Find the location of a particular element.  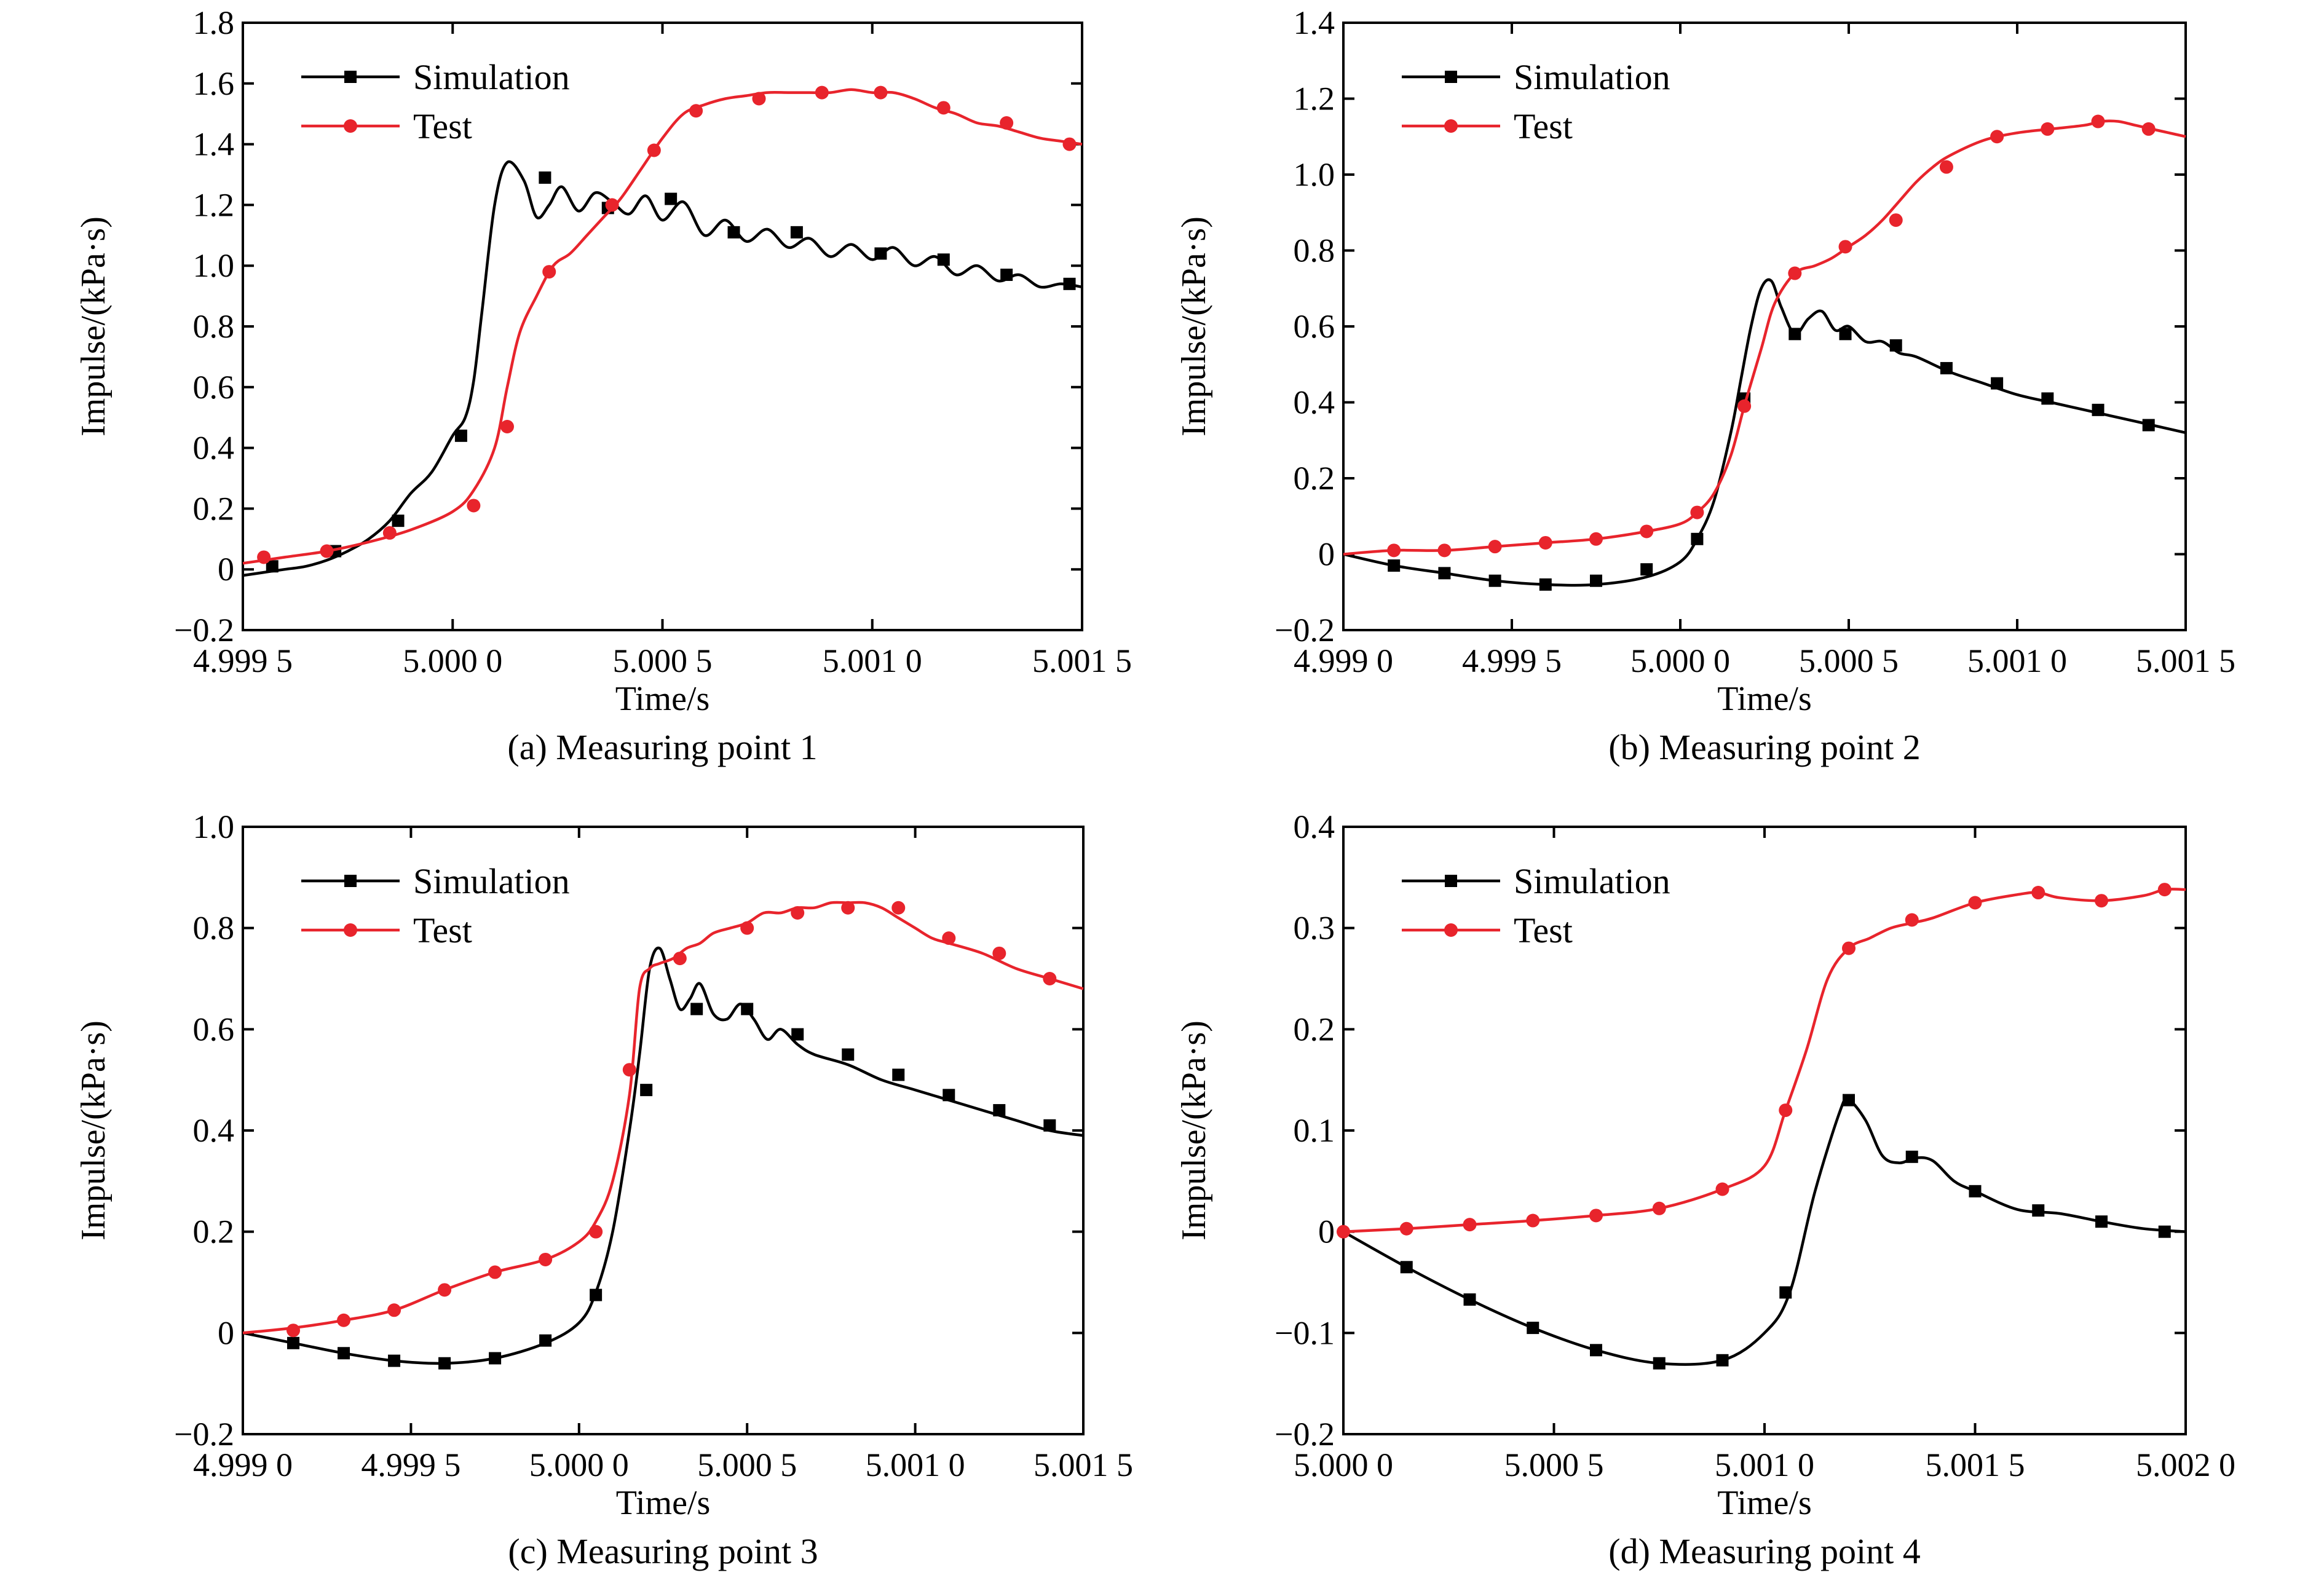

y-axis-title: Impulse/(kPa·s) is located at coordinates (93, 1130).